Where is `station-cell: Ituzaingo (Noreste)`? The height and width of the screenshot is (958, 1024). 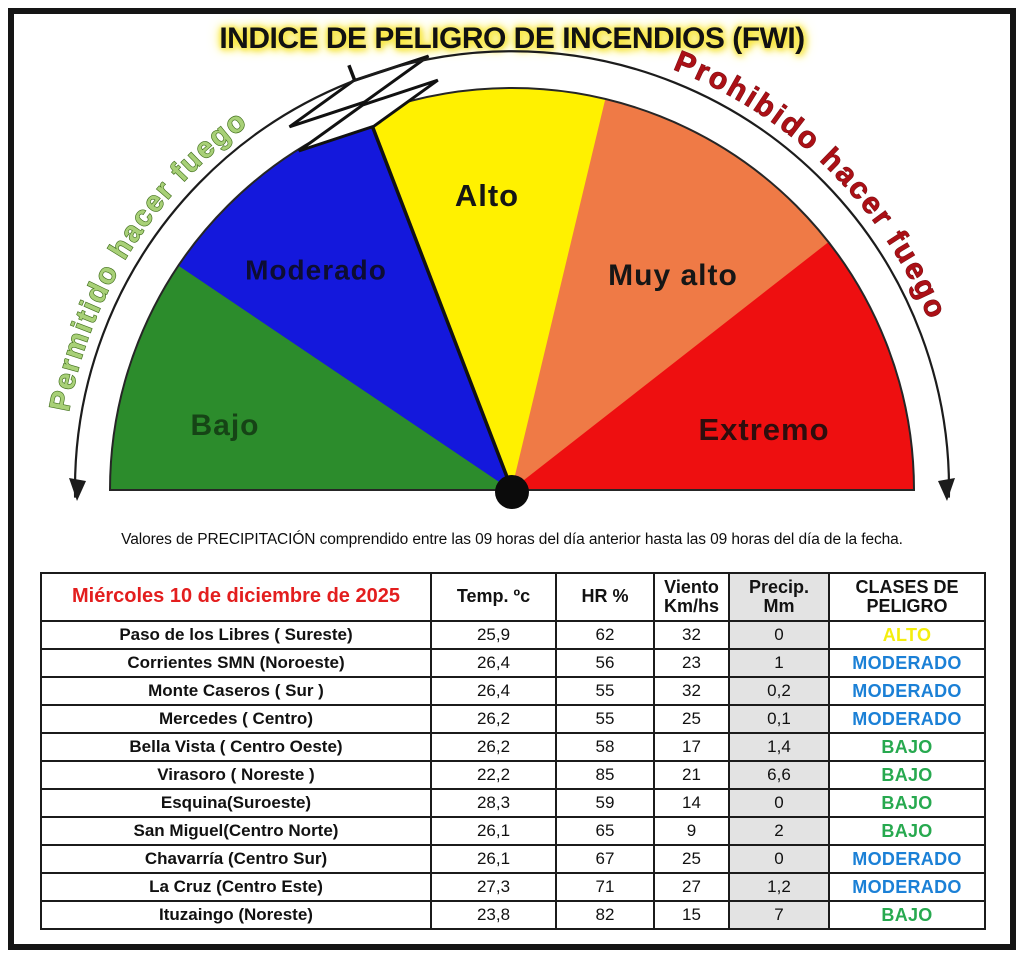 station-cell: Ituzaingo (Noreste) is located at coordinates (236, 915).